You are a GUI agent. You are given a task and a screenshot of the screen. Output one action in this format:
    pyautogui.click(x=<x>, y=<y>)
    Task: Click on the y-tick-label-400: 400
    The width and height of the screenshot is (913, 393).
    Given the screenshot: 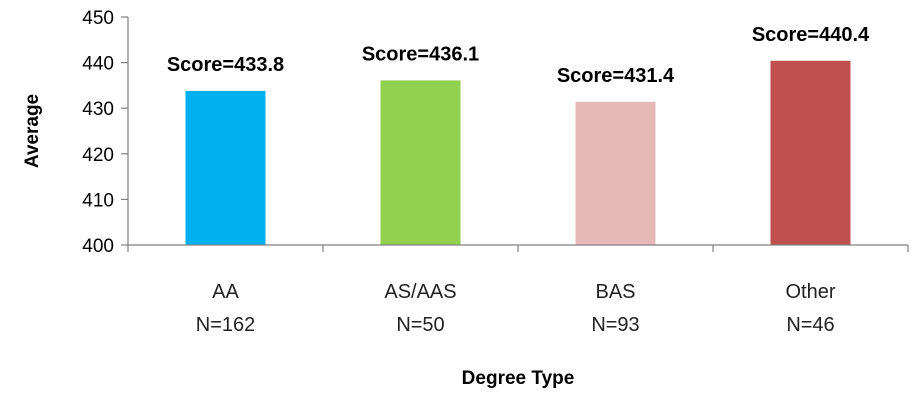 What is the action you would take?
    pyautogui.click(x=98, y=246)
    